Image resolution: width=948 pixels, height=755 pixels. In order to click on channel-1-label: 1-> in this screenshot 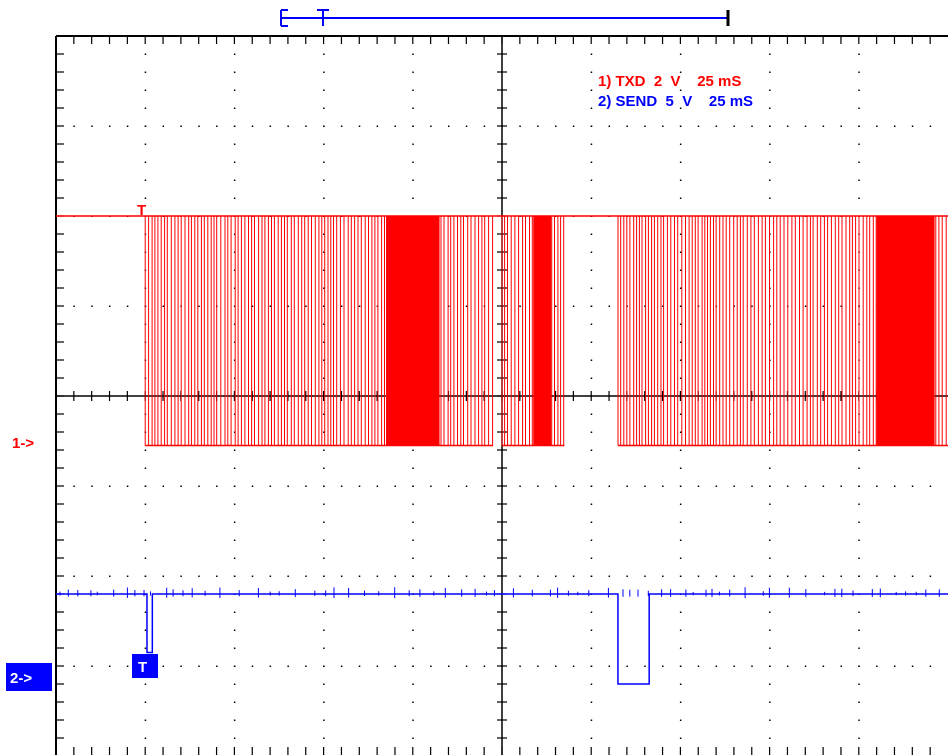, I will do `click(23, 443)`.